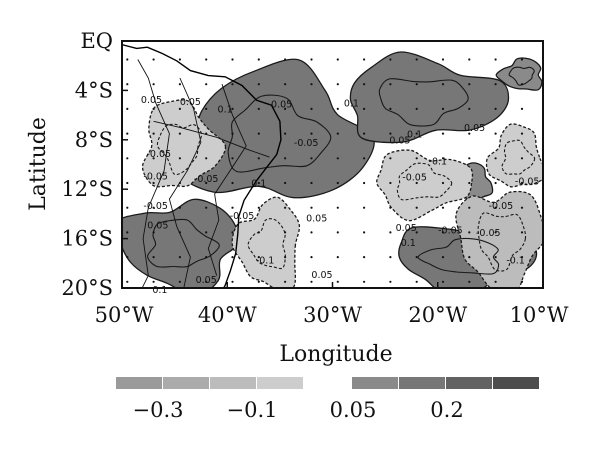  What do you see at coordinates (227, 315) in the screenshot?
I see `x-tick-label: 40°W` at bounding box center [227, 315].